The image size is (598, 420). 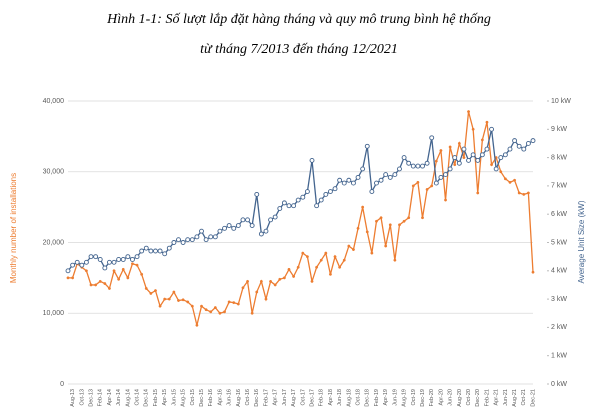 What do you see at coordinates (559, 271) in the screenshot?
I see `y2-tick-label: 4 kW` at bounding box center [559, 271].